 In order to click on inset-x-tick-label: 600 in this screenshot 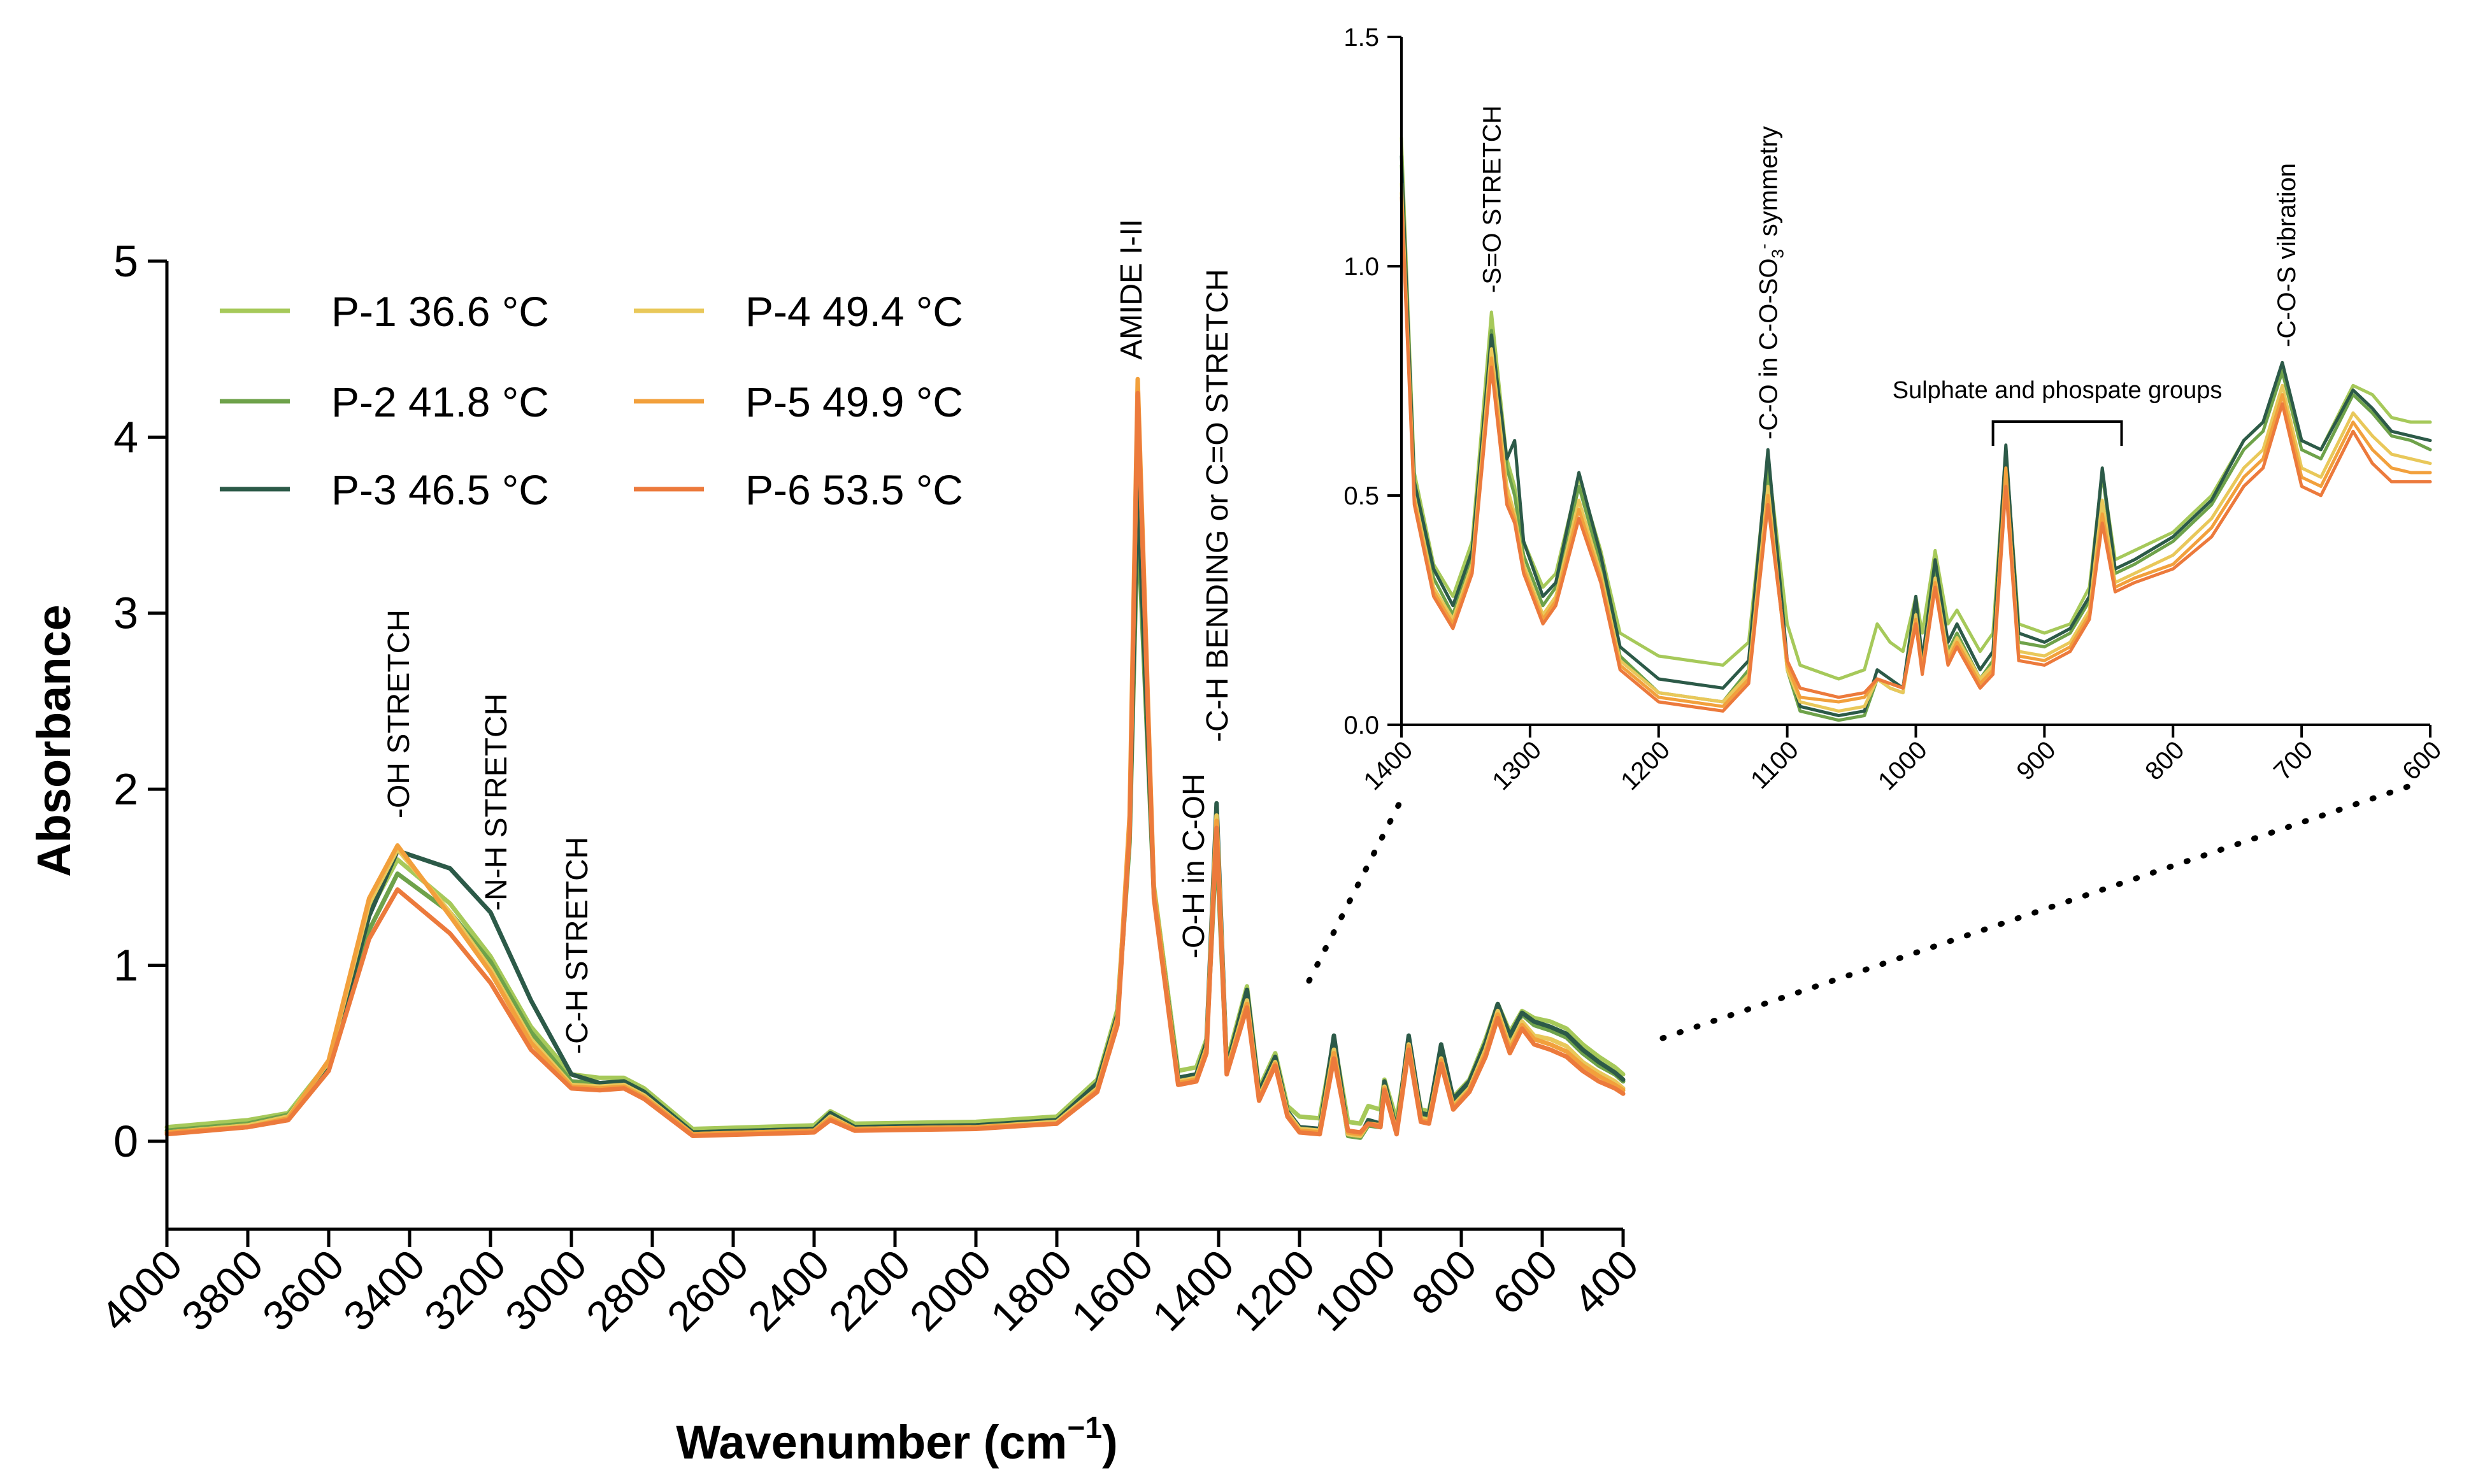, I will do `click(2422, 760)`.